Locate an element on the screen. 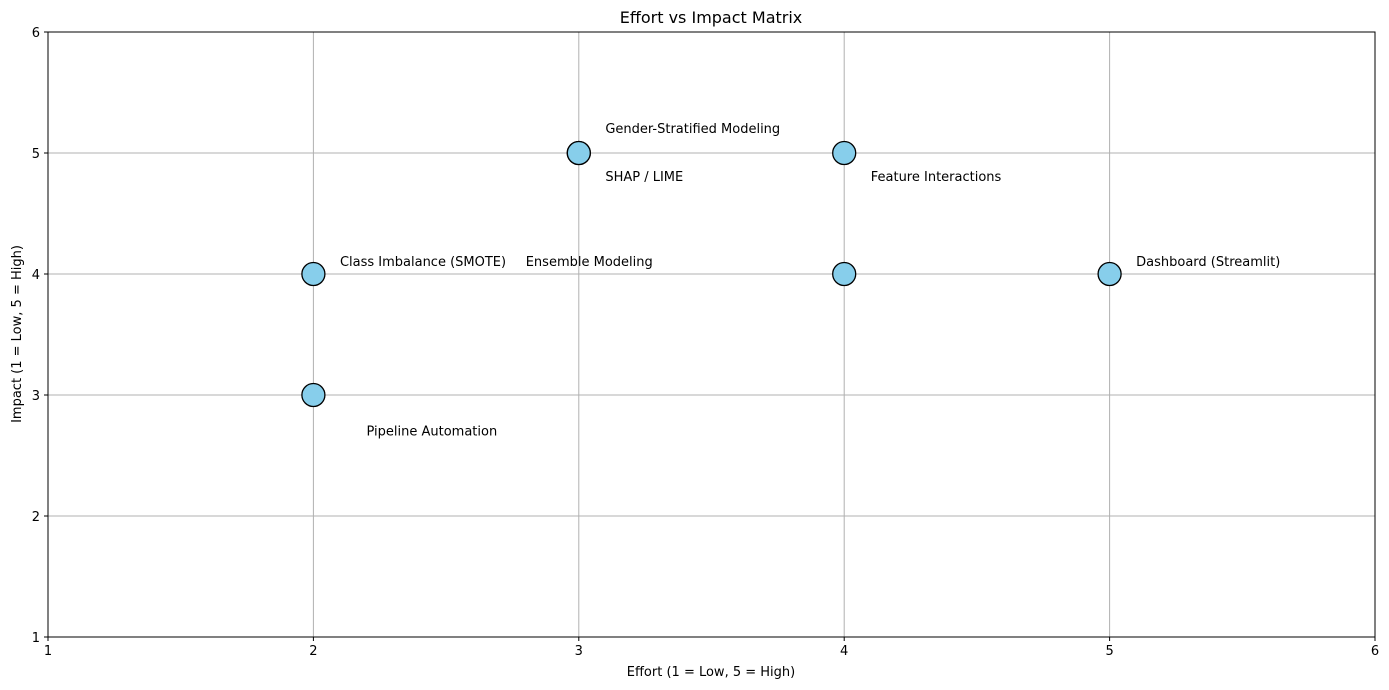  y-tick-label: 2 is located at coordinates (36, 517).